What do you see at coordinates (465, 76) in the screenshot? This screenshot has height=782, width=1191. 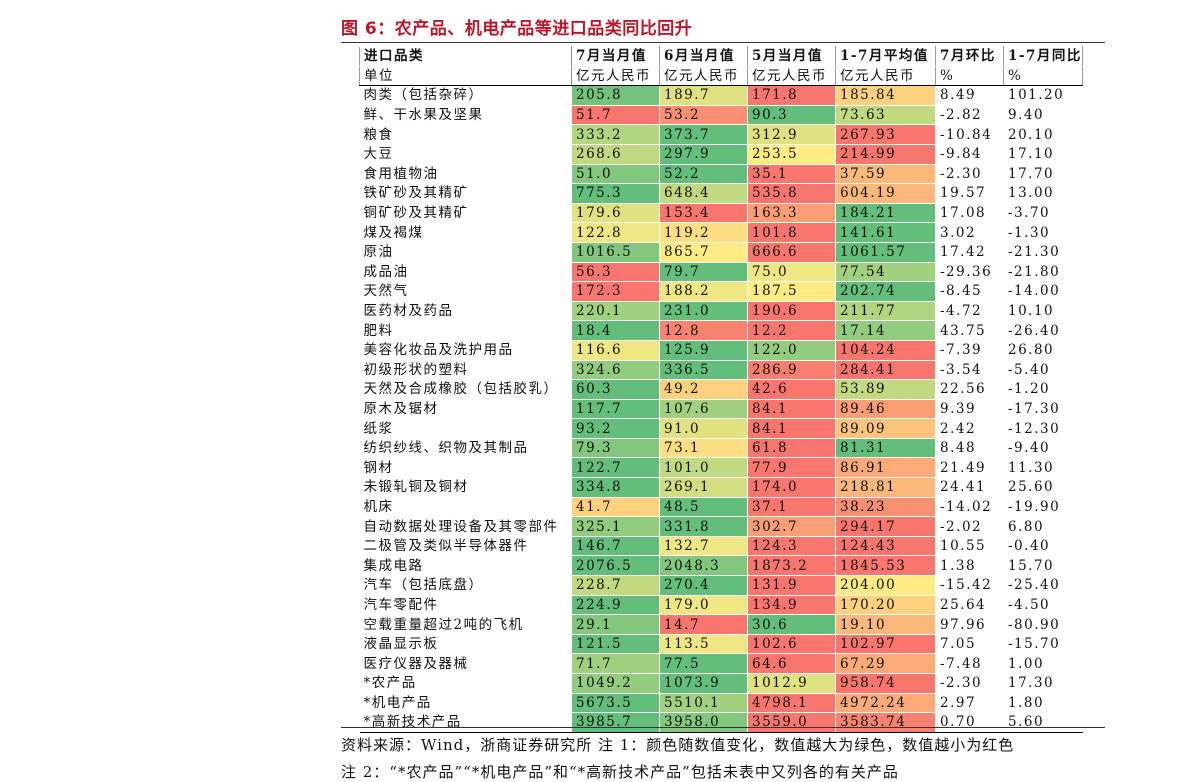 I see `category-cell: 单位` at bounding box center [465, 76].